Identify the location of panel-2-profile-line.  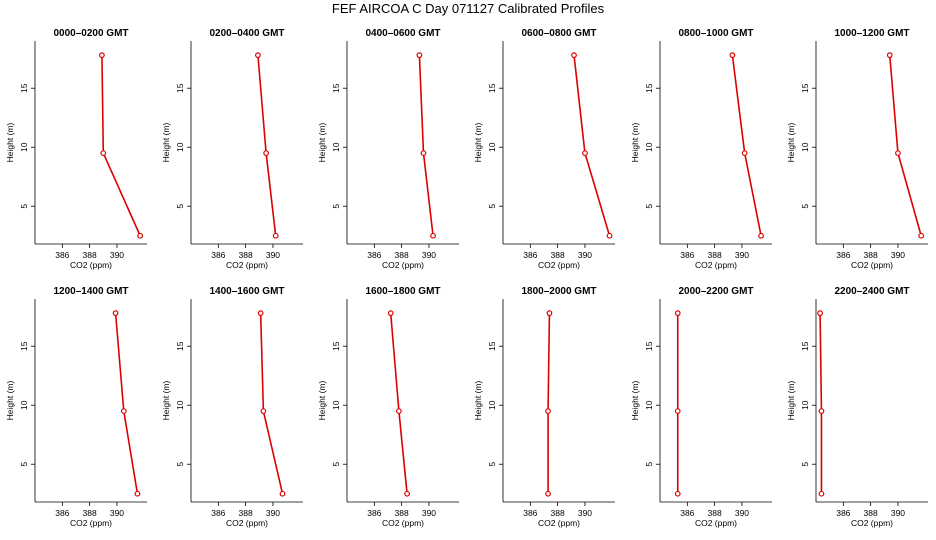
(267, 145).